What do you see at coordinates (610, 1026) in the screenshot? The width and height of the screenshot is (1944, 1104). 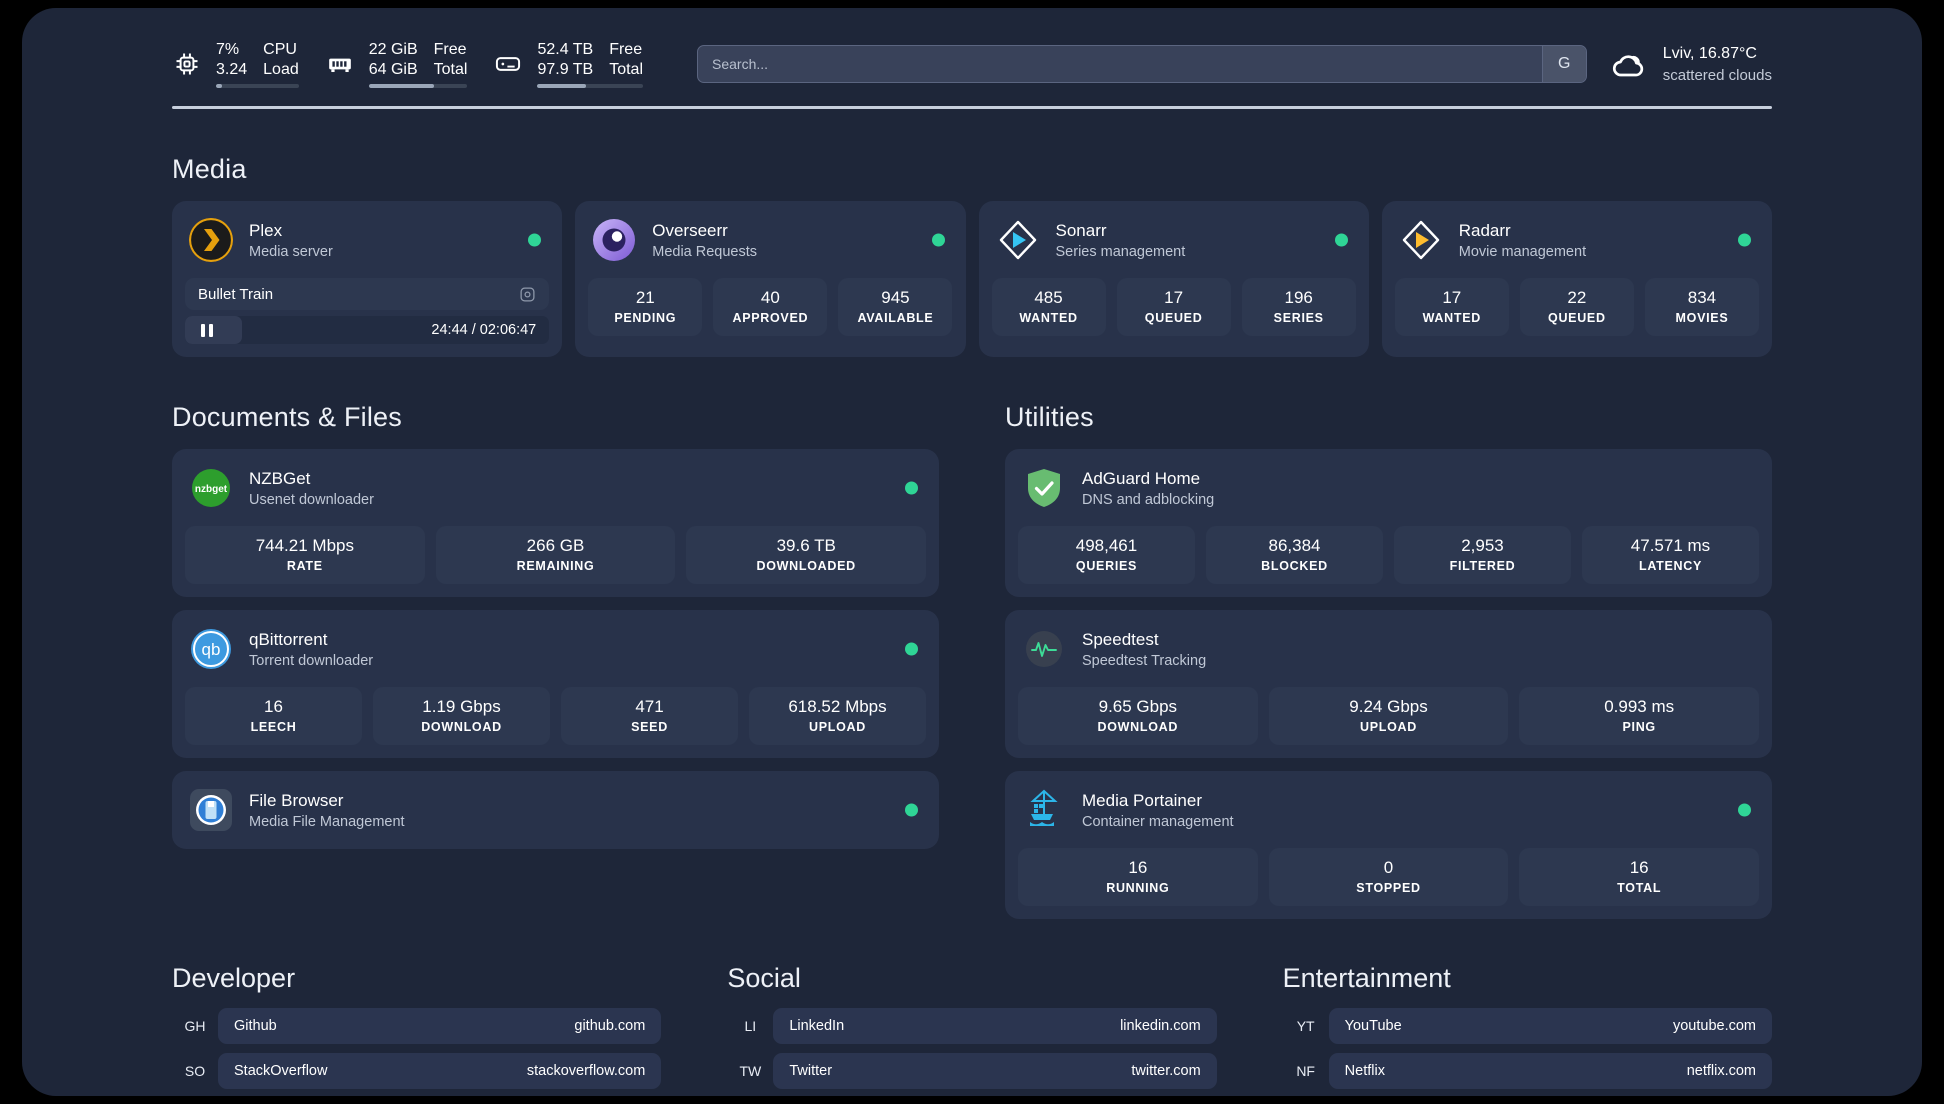 I see `bookmark-url: github.com` at bounding box center [610, 1026].